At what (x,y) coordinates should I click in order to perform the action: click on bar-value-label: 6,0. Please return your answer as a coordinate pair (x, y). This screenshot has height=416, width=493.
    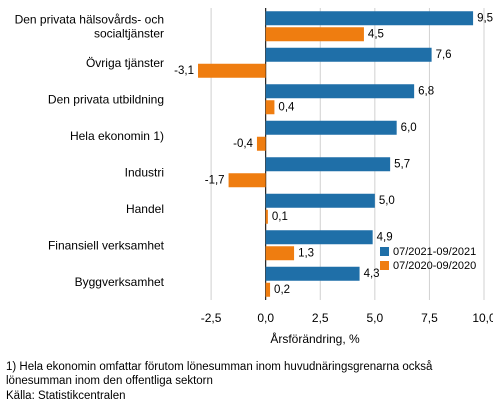
    Looking at the image, I should click on (409, 128).